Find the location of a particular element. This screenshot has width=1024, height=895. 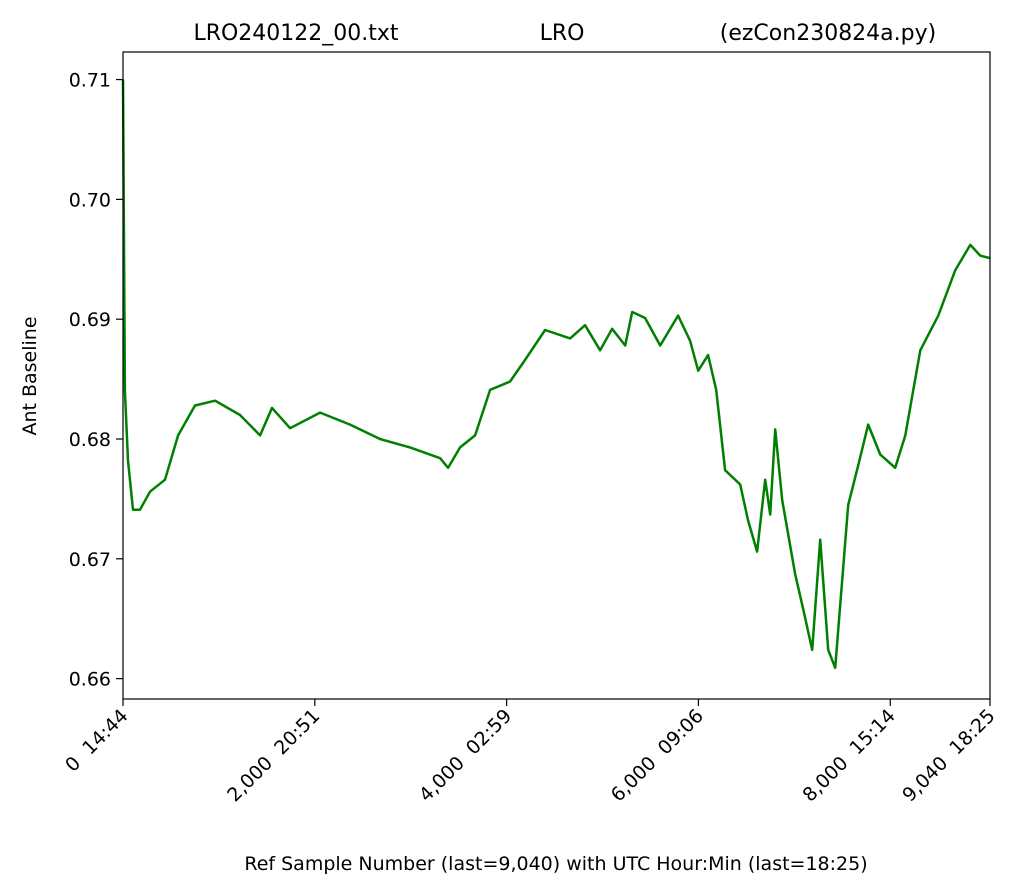

title-right: (ezCon230824a.py) is located at coordinates (828, 33).